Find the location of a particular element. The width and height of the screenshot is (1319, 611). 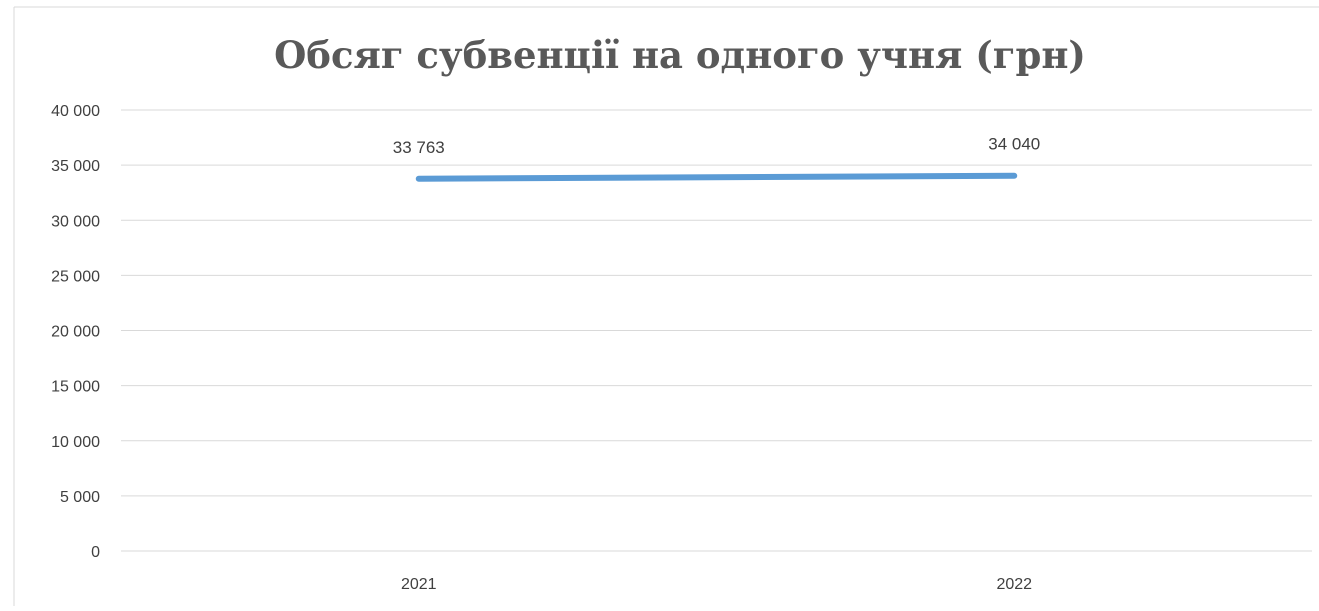

y-tick-label: 10 000 is located at coordinates (75, 442).